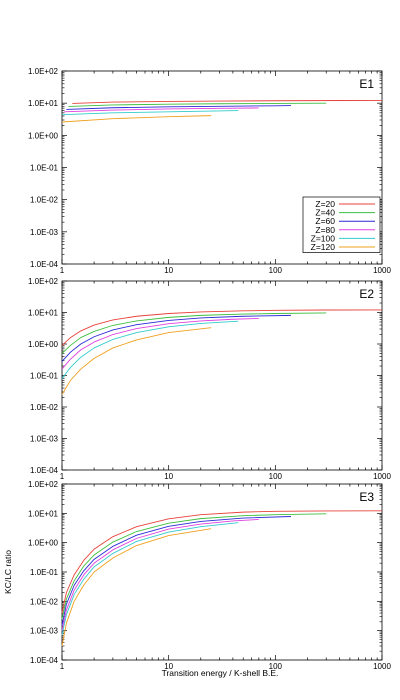 The width and height of the screenshot is (400, 700). What do you see at coordinates (325, 230) in the screenshot?
I see `legend-label: Z=80` at bounding box center [325, 230].